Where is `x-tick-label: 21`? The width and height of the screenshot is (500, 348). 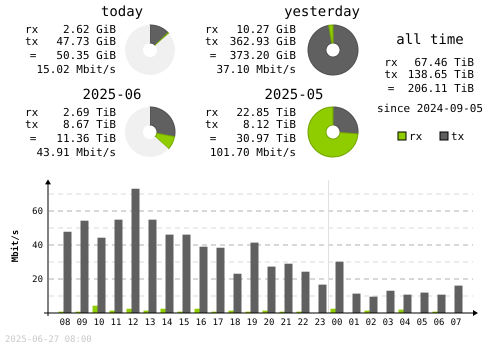 x-tick-label: 21 is located at coordinates (286, 323).